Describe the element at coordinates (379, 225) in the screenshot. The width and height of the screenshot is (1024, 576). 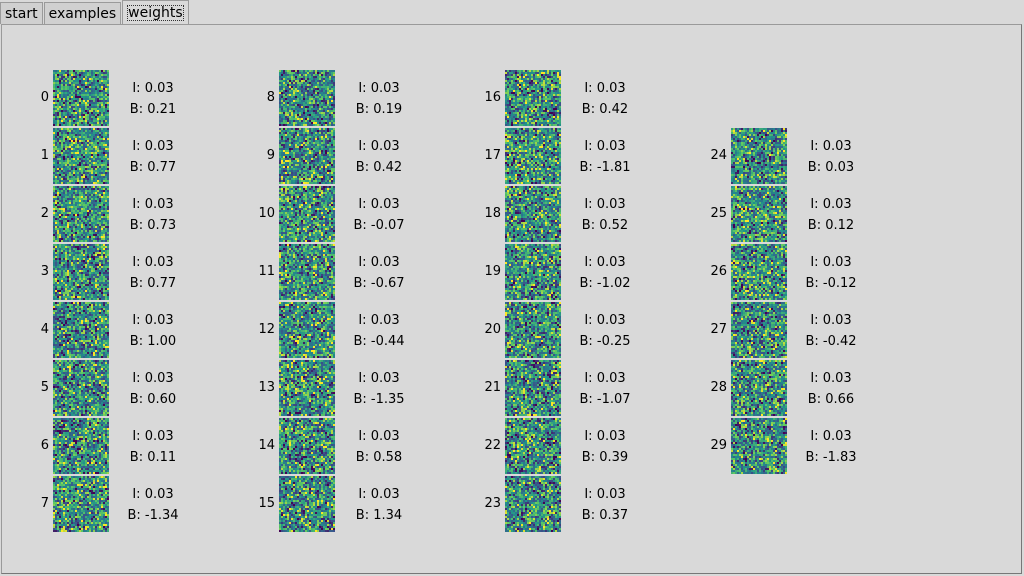
I see `unit-b-value: B: -0.07` at that location.